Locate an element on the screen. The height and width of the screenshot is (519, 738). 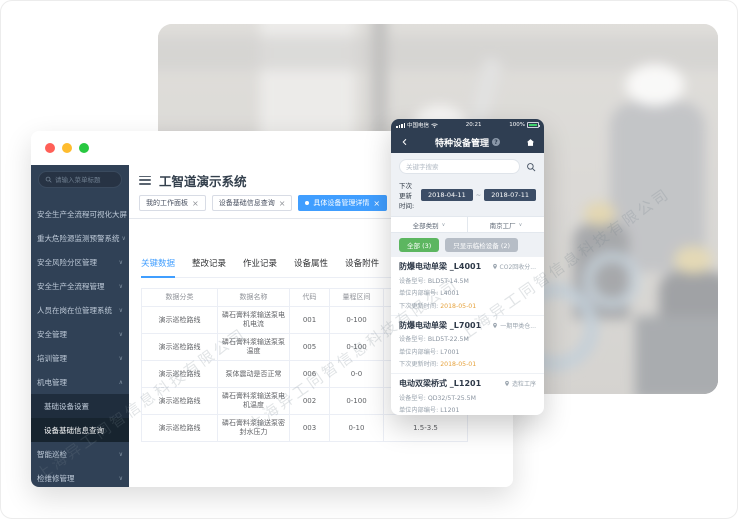
hamburger-menu-icon is located at coordinates (145, 180).